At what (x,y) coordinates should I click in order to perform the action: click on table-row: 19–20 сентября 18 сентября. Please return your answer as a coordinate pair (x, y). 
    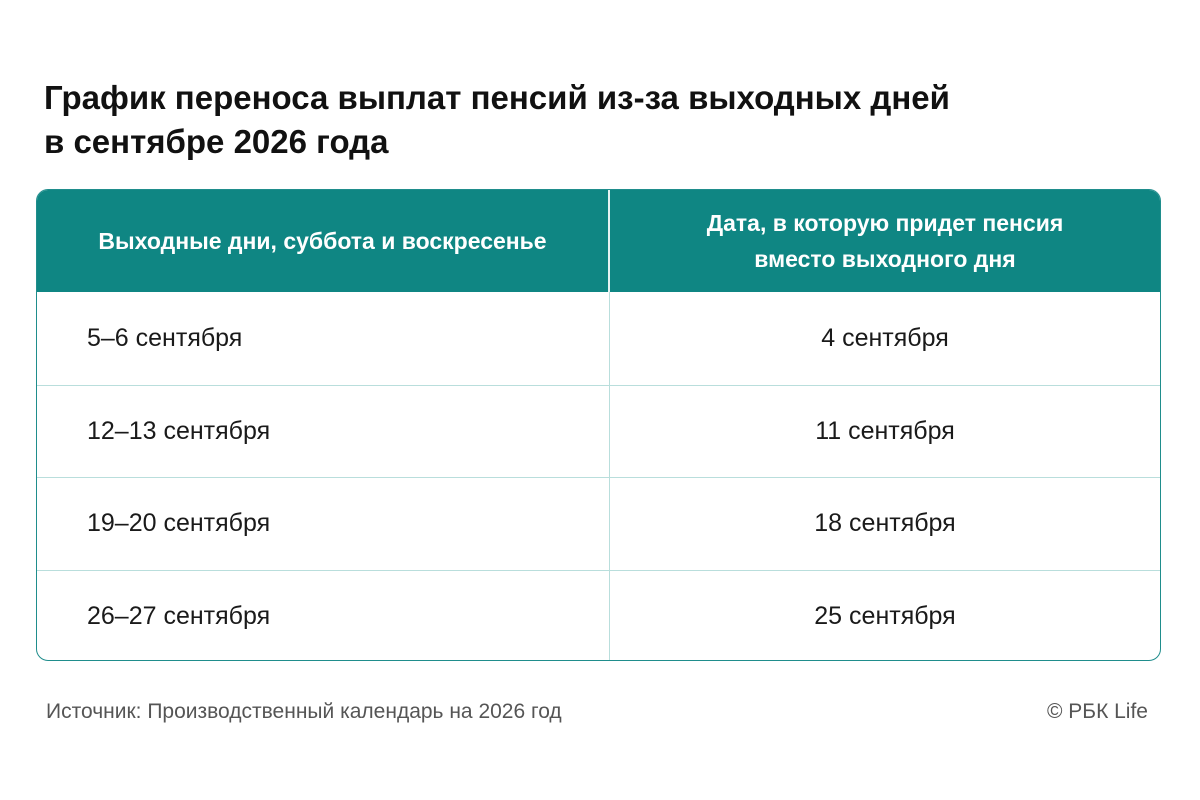
    Looking at the image, I should click on (598, 523).